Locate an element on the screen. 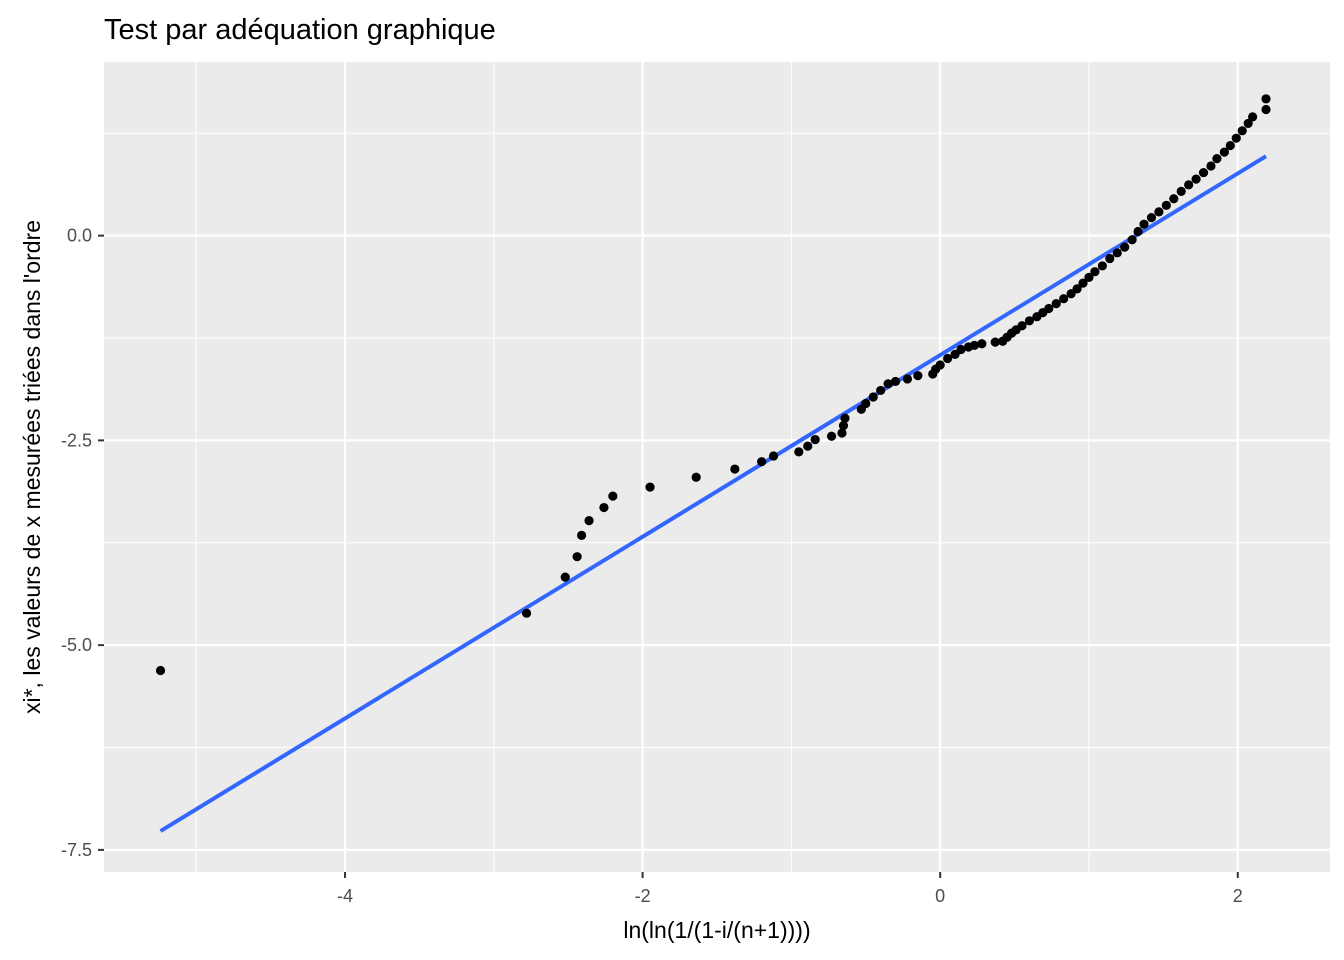  x-axis: -4 -2 0 2 is located at coordinates (790, 889).